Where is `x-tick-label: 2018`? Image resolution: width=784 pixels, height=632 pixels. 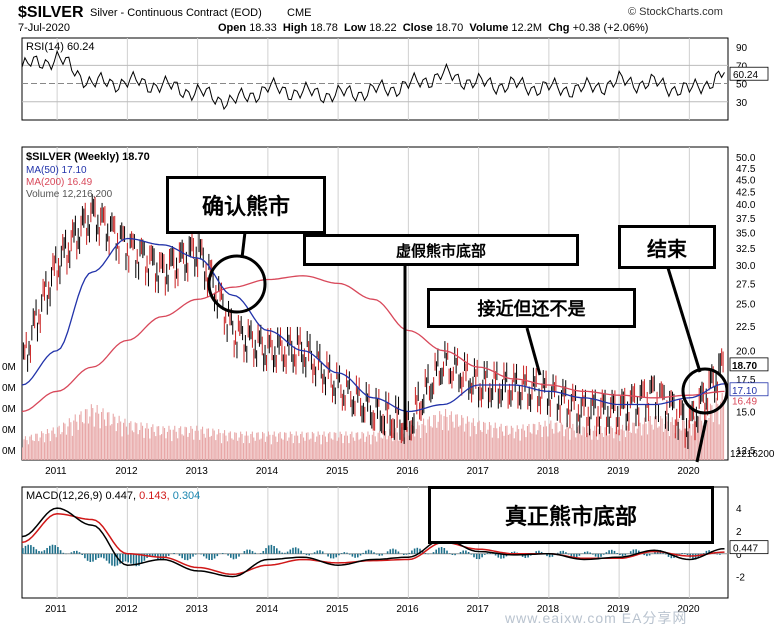 x-tick-label: 2018 is located at coordinates (548, 609).